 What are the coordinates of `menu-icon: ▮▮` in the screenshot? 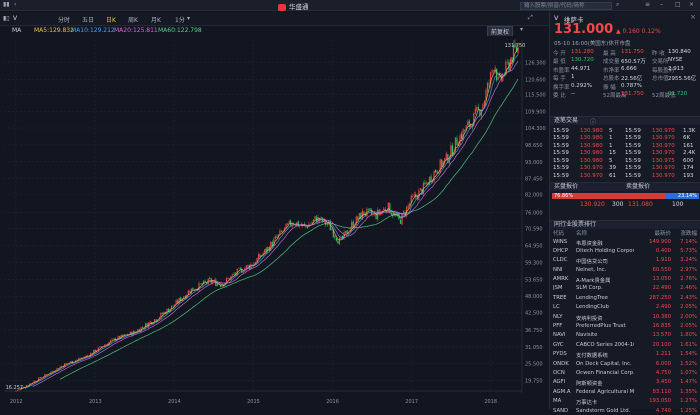 It's located at (6, 4).